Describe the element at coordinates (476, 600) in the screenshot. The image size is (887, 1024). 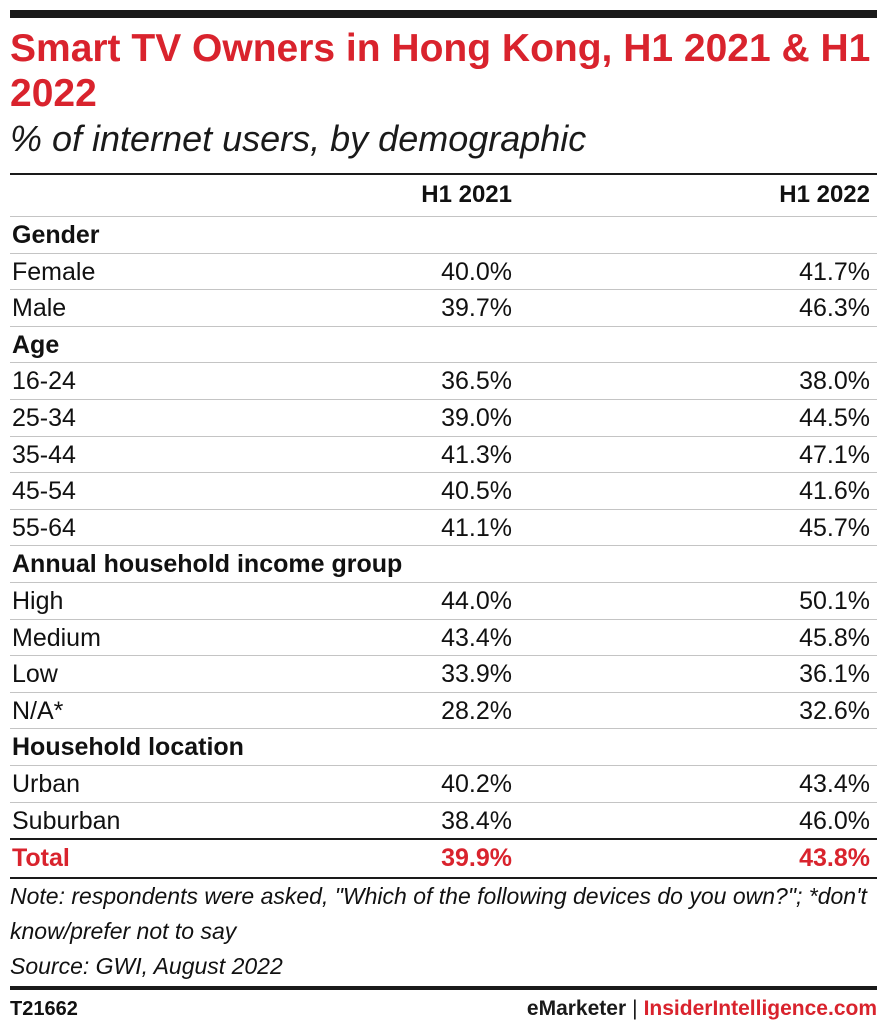
I see `value-h1-2021: 44.0%` at that location.